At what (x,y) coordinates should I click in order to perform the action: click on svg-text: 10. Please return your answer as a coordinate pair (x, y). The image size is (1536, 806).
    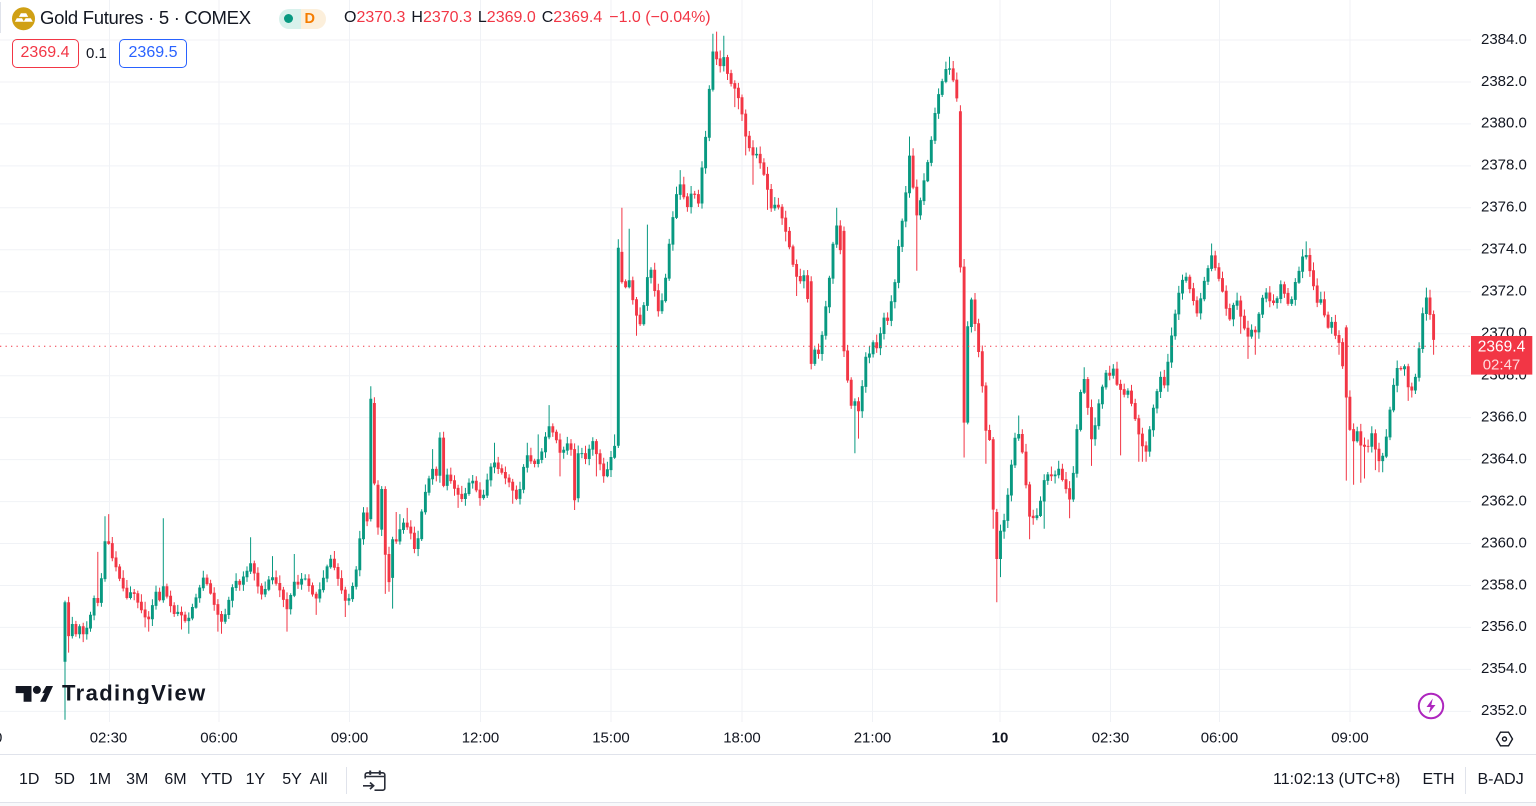
    Looking at the image, I should click on (1000, 738).